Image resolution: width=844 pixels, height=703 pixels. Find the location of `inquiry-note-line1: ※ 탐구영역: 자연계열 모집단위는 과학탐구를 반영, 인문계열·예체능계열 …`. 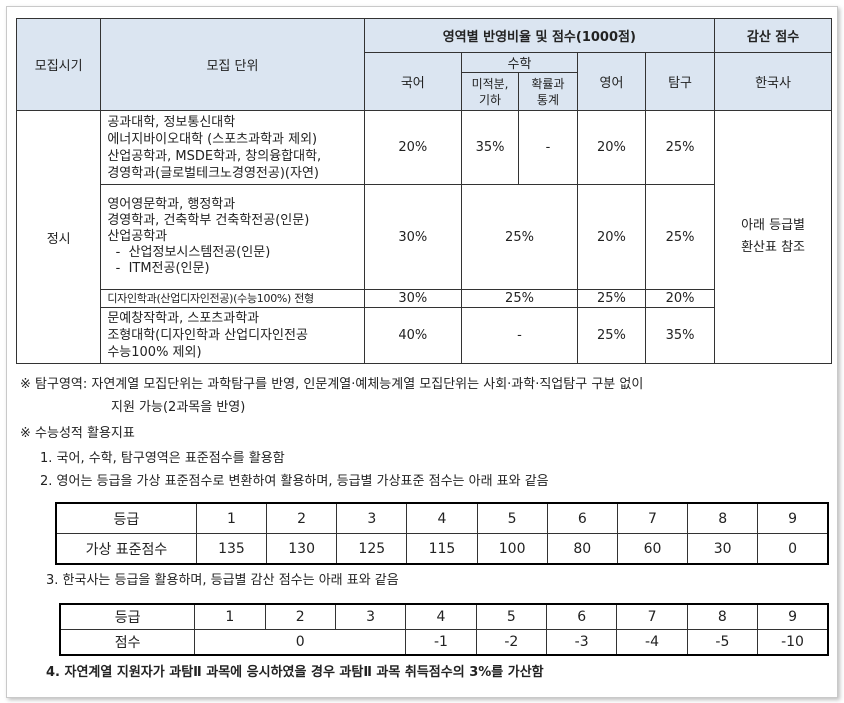

inquiry-note-line1: ※ 탐구영역: 자연계열 모집단위는 과학탐구를 반영, 인문계열·예체능계열 … is located at coordinates (332, 384).